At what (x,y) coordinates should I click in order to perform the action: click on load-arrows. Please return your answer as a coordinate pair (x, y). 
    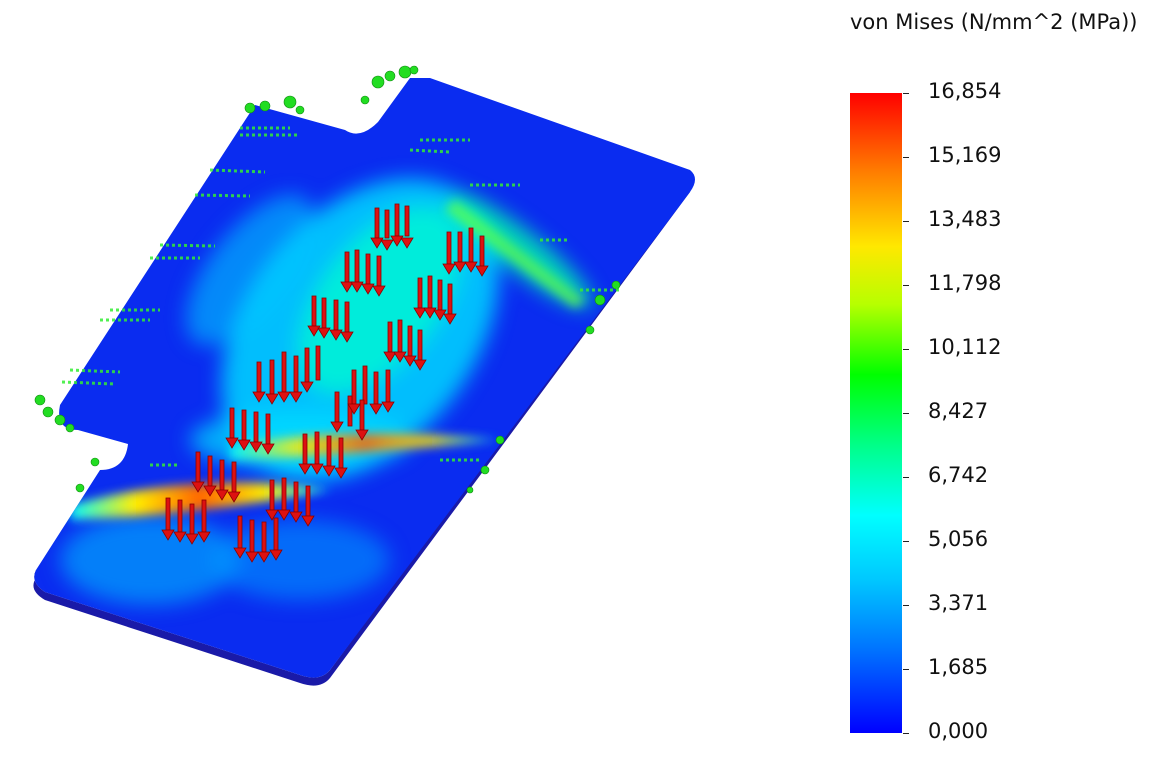
    Looking at the image, I should click on (325, 383).